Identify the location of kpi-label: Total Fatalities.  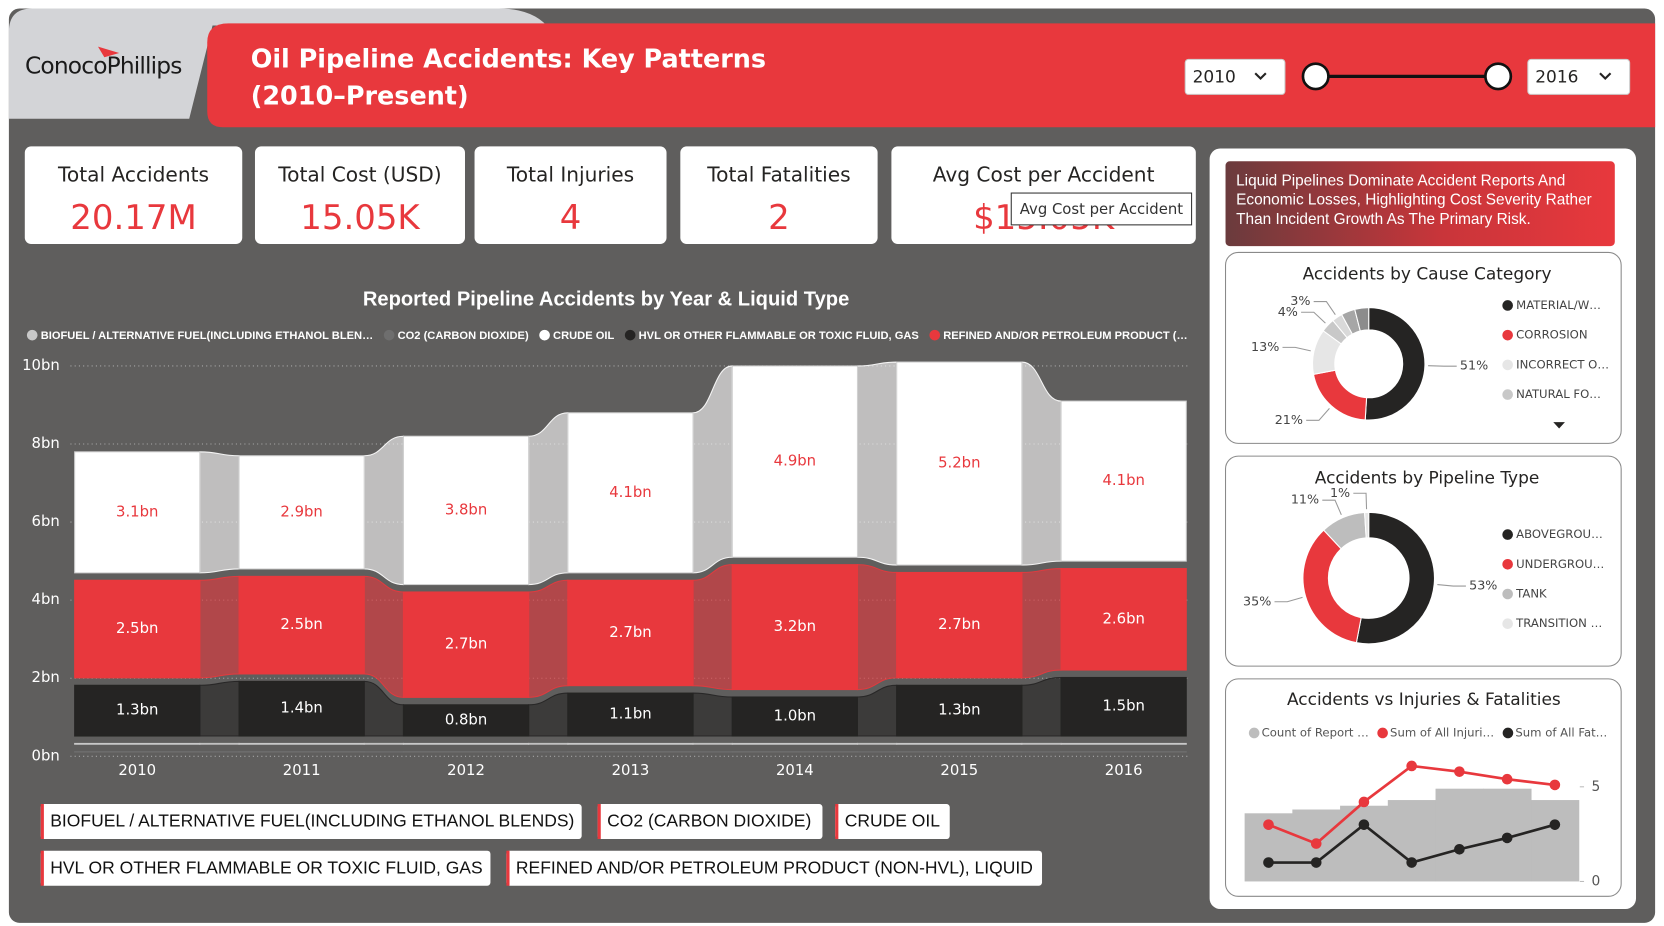
(778, 175).